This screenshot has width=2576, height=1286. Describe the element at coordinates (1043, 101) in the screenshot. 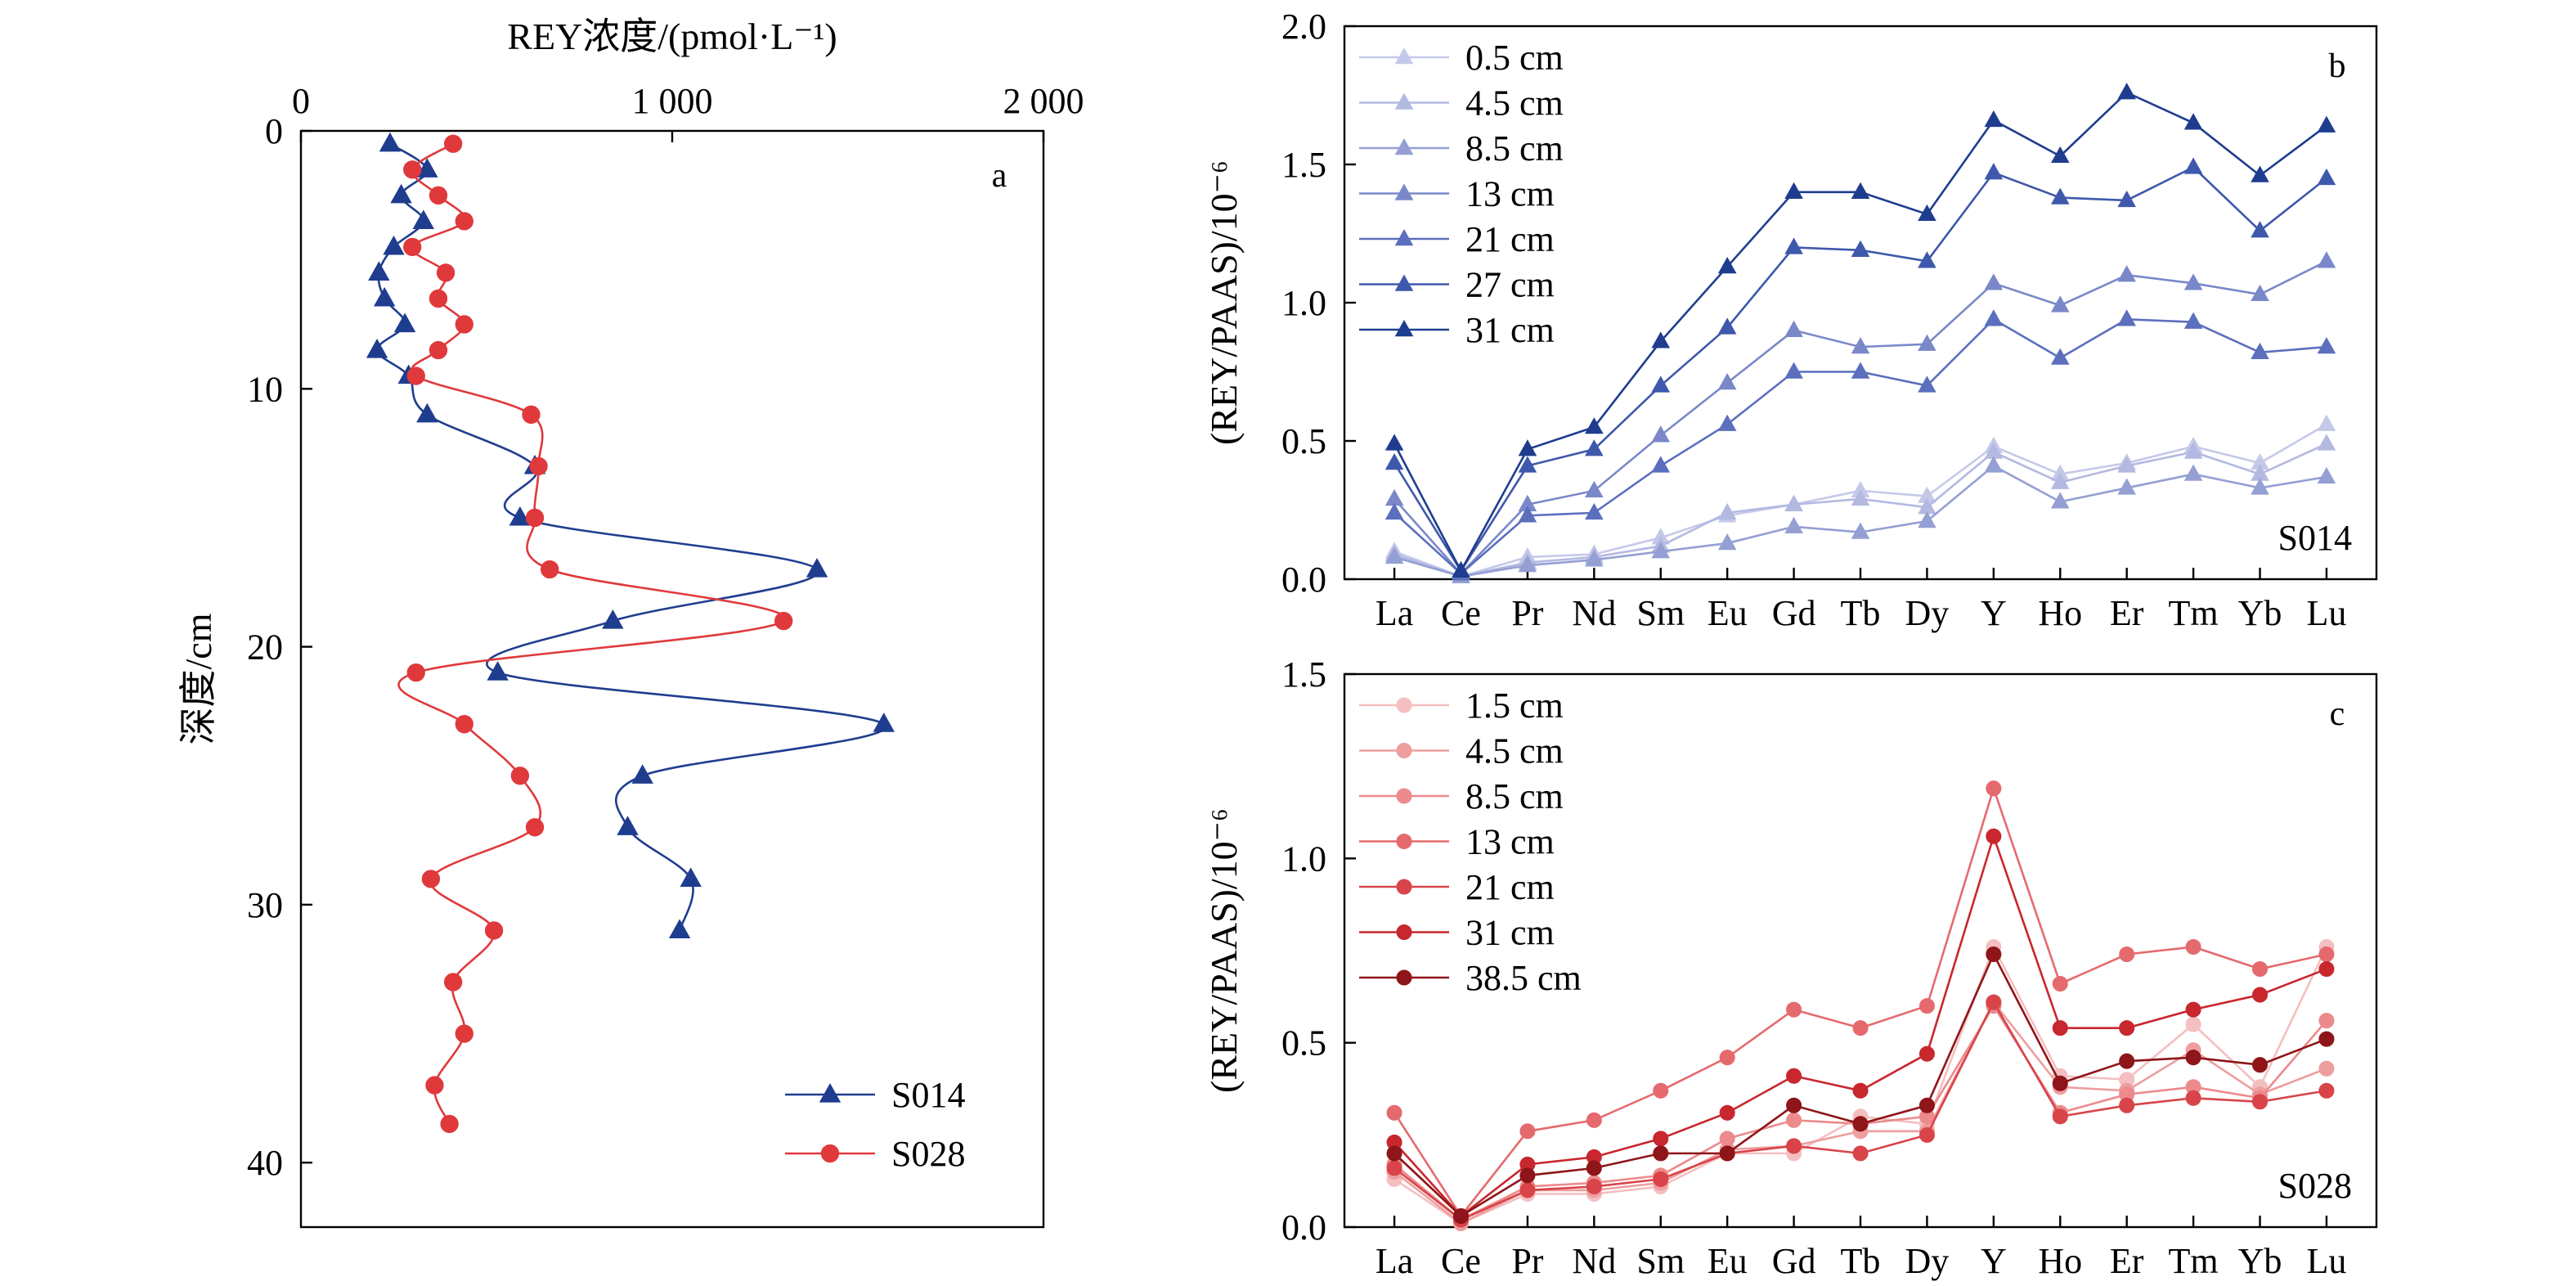

I see `x-tick-label: 2 000` at that location.